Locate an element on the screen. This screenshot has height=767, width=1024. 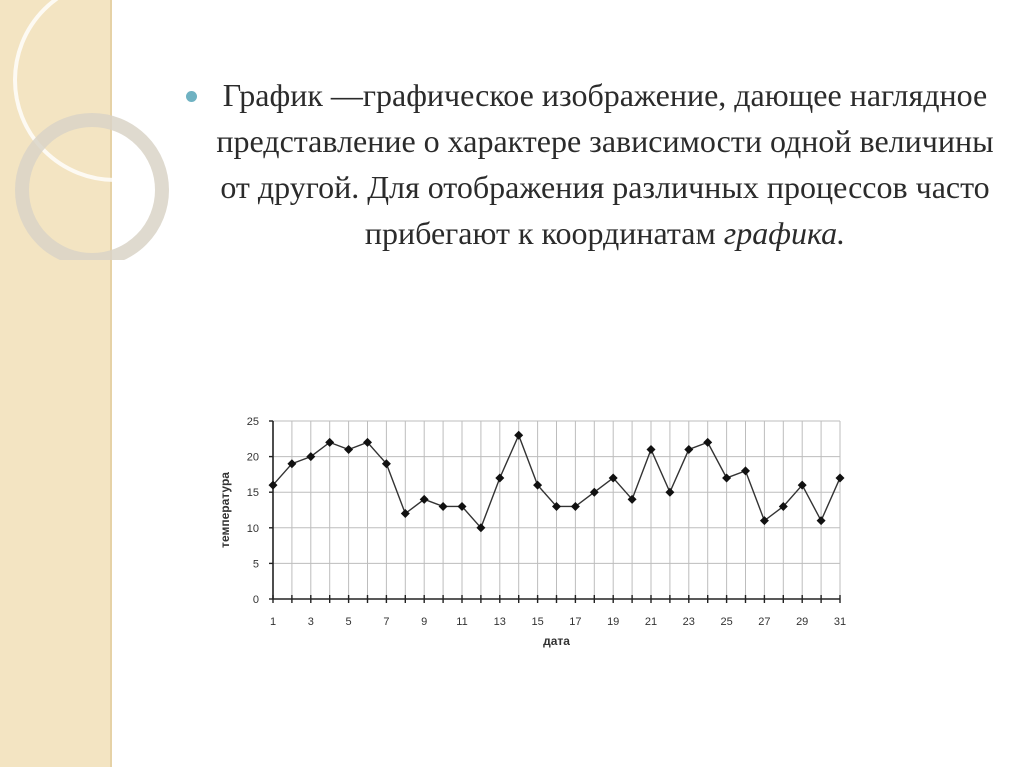
y-tick-label: 0 is located at coordinates (256, 600).